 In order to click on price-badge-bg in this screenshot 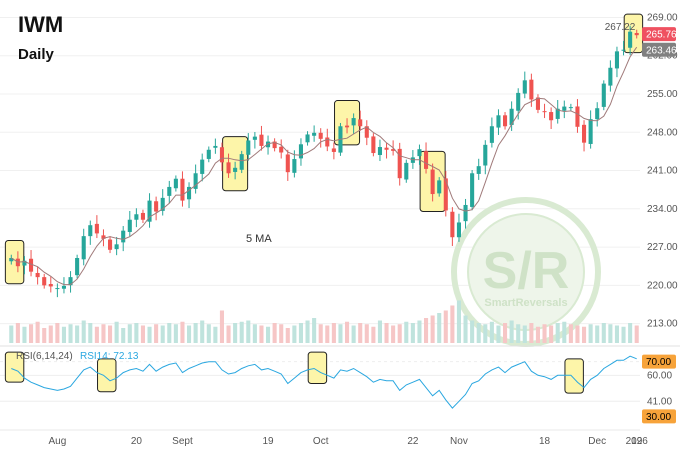, I will do `click(659, 34)`.